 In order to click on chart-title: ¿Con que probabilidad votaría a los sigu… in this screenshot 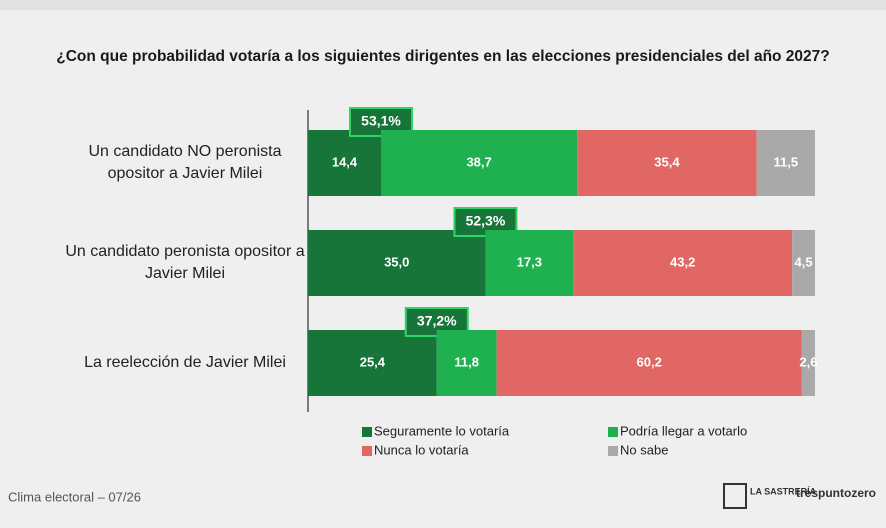, I will do `click(443, 56)`.